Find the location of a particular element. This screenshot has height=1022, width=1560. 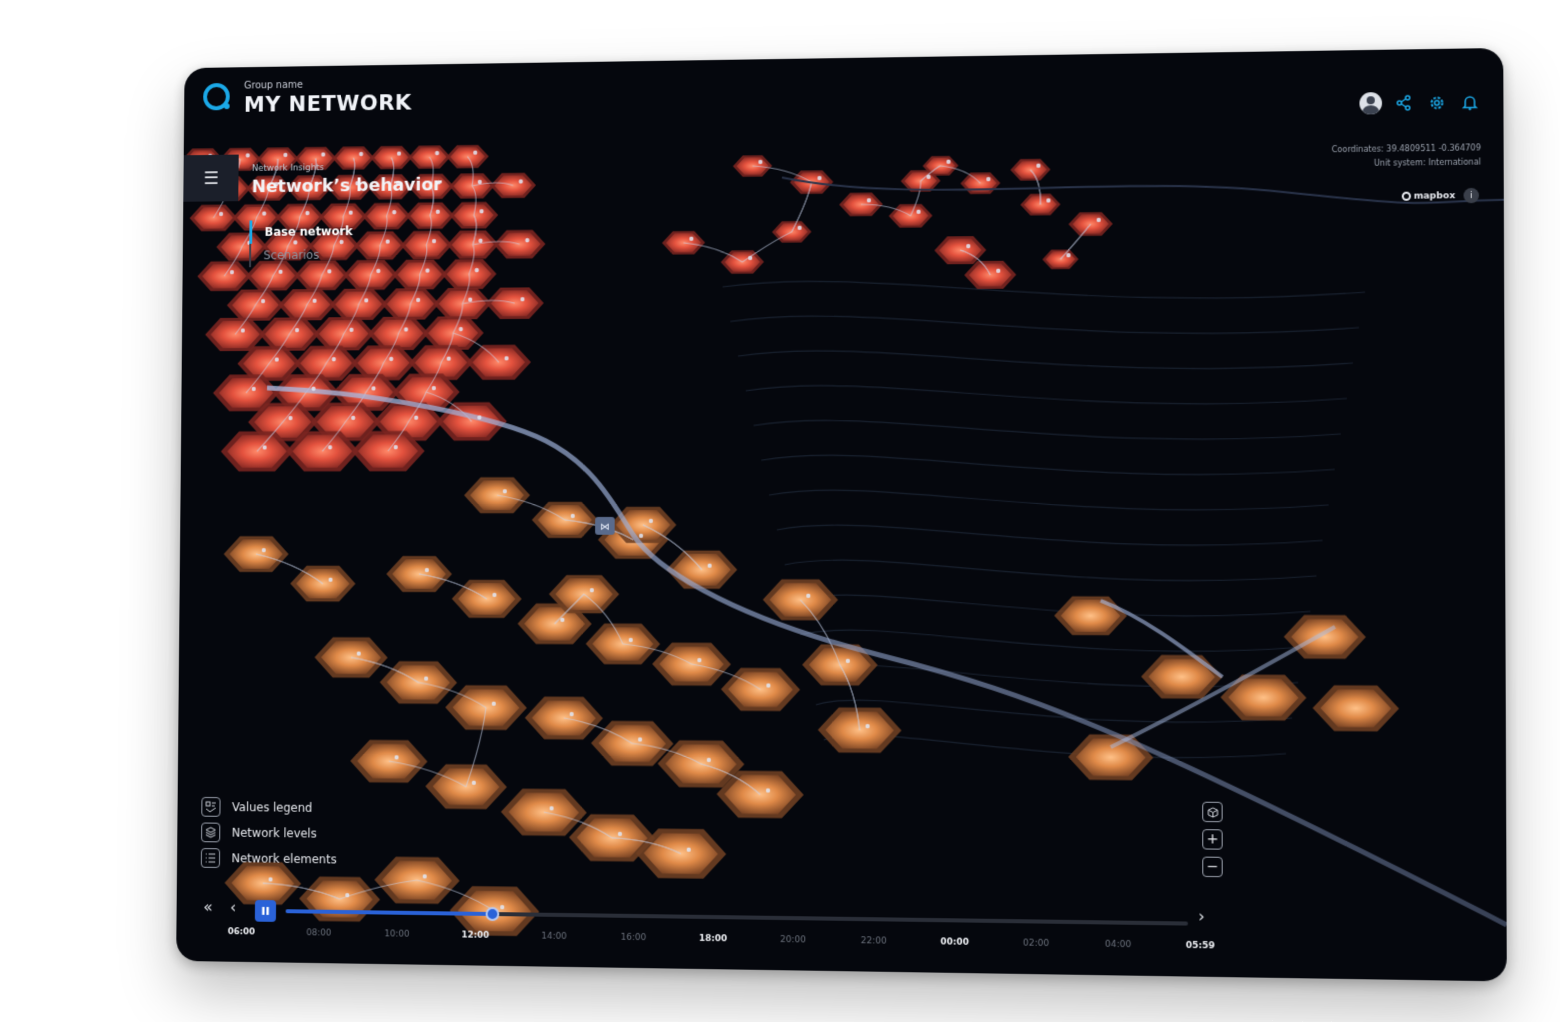

zoom-out-button: − is located at coordinates (1212, 867).